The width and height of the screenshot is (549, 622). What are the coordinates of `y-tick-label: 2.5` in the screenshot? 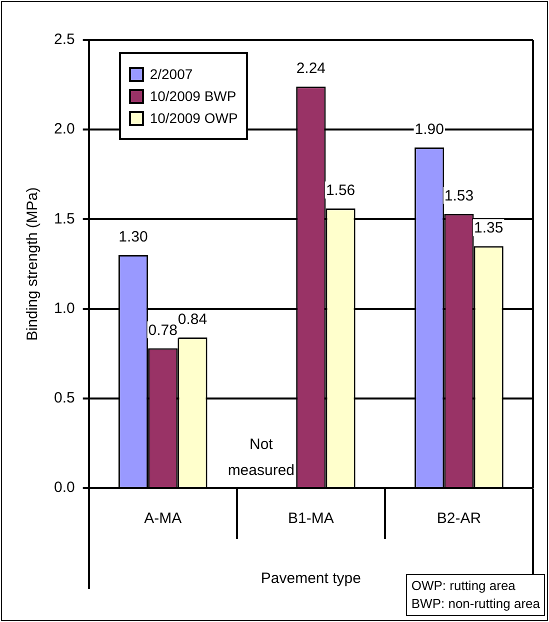 It's located at (64, 39).